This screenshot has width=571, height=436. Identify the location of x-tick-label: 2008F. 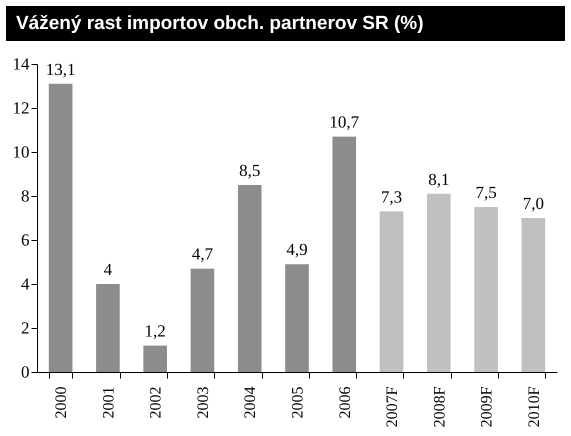
(439, 407).